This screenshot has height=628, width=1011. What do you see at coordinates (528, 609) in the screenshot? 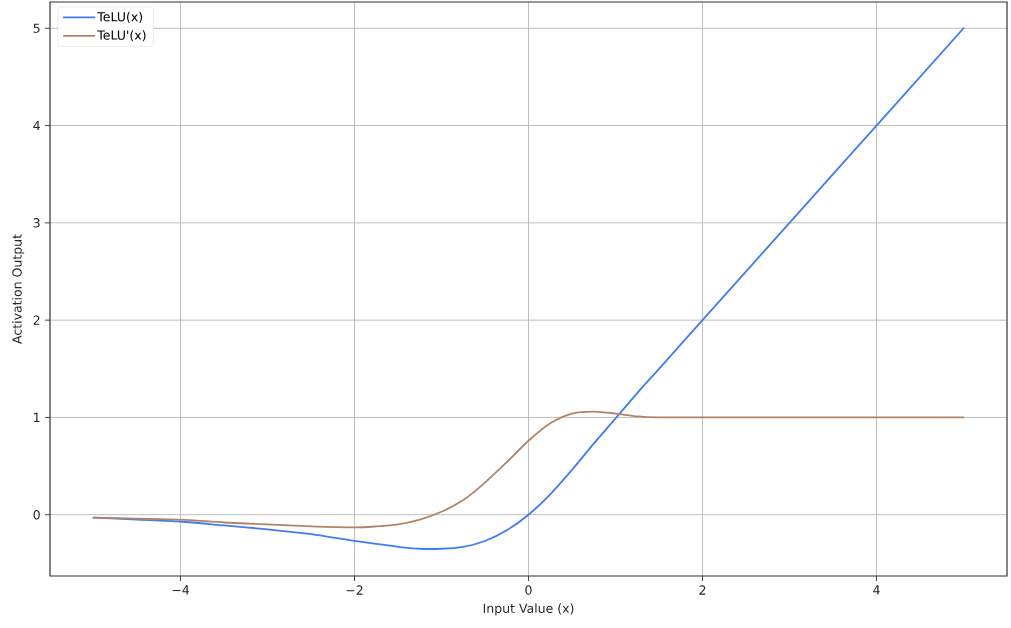
I see `x-axis-title: Input Value (x)` at bounding box center [528, 609].